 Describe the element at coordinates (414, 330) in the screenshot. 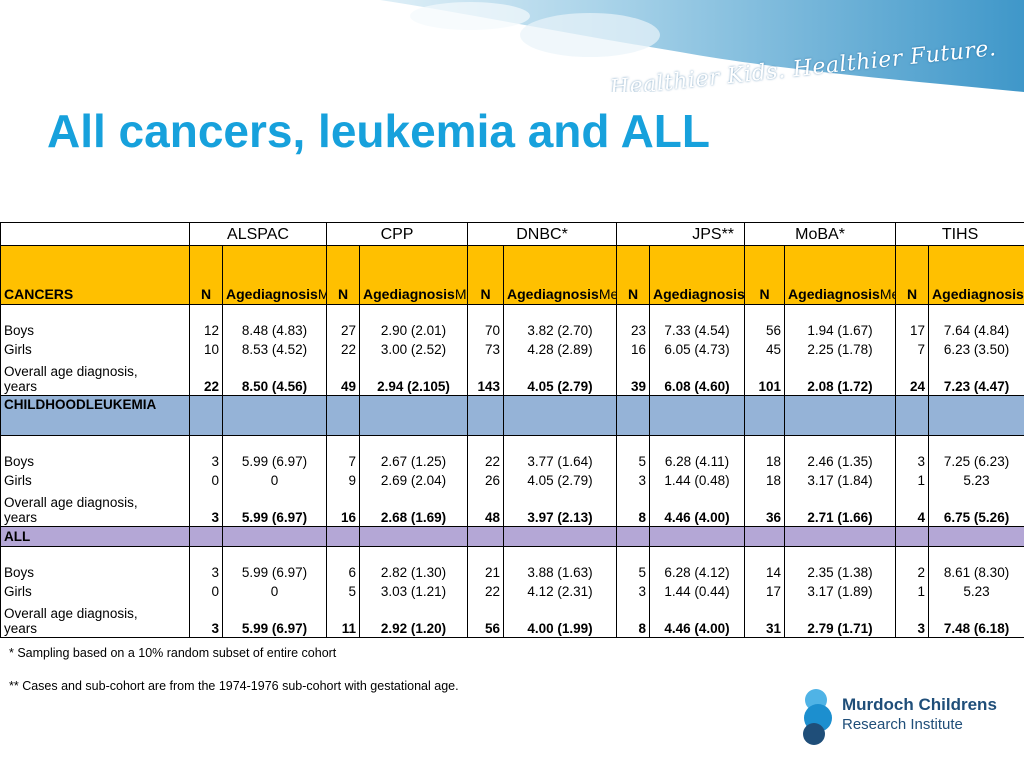

I see `mean-sd-value: 2.90 (2.01)` at that location.